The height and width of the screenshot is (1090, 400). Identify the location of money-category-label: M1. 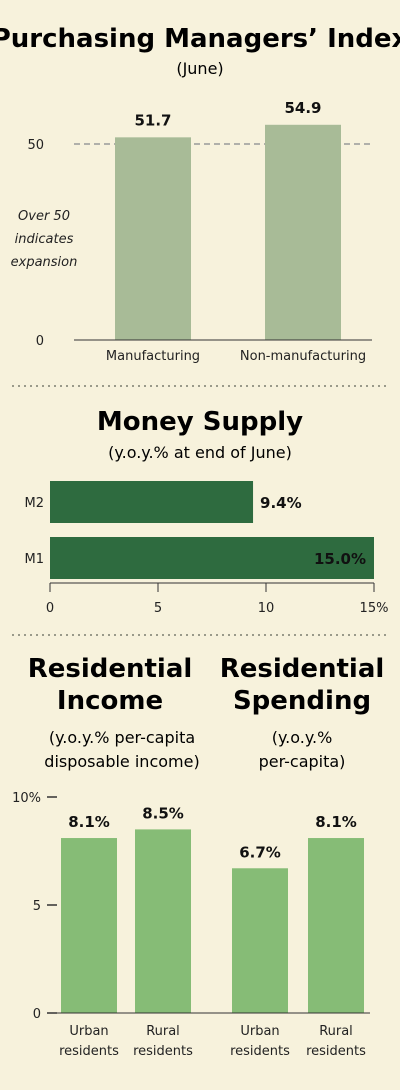
(35, 559).